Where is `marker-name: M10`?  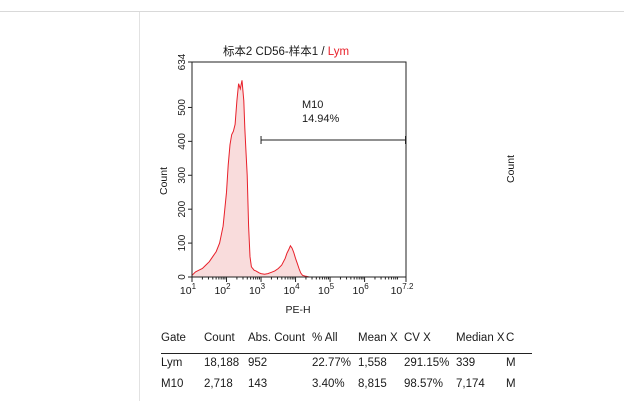 marker-name: M10 is located at coordinates (312, 105).